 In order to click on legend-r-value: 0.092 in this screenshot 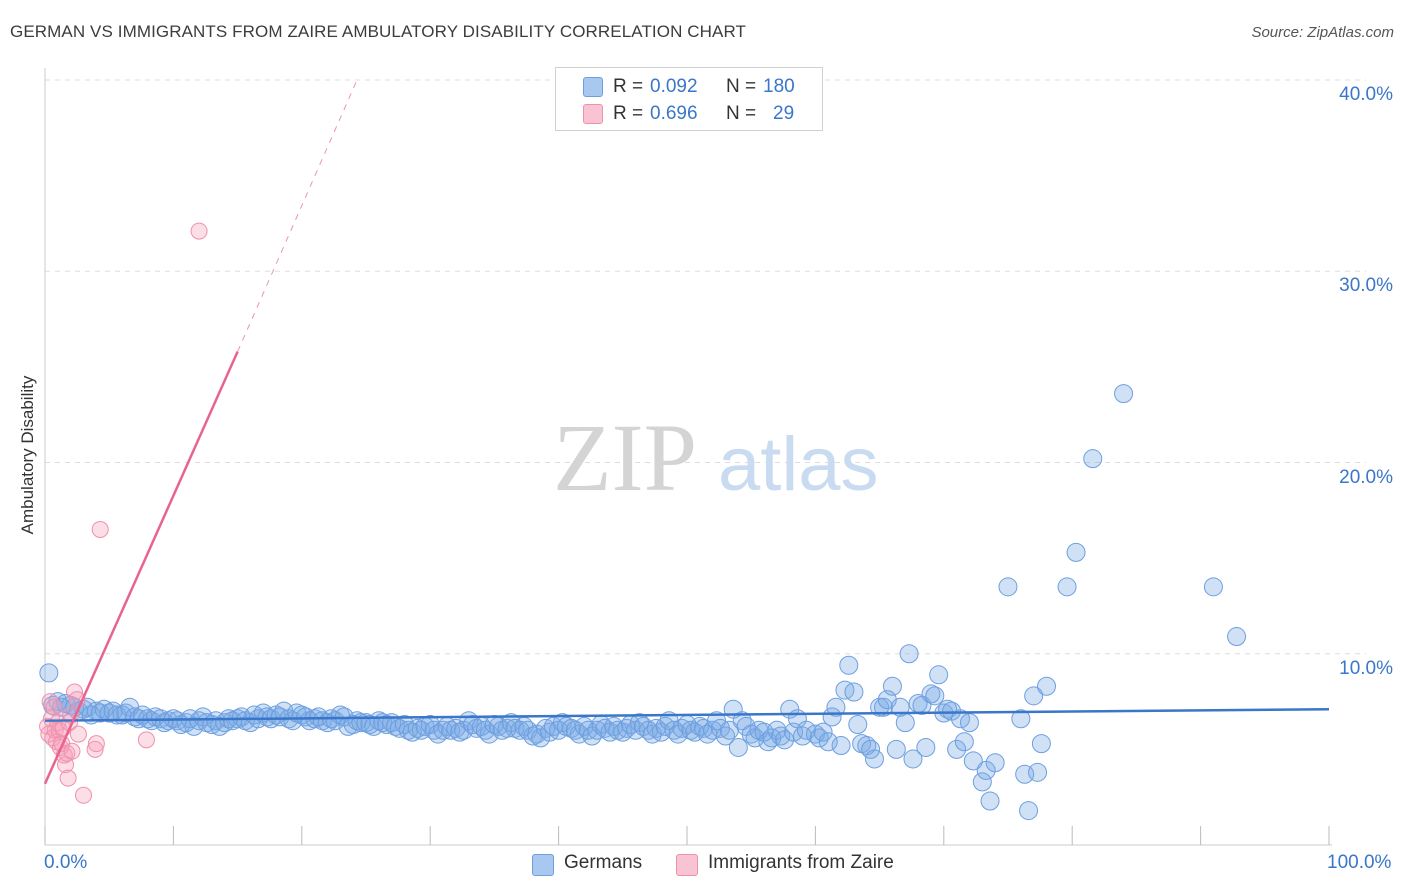, I will do `click(674, 86)`.